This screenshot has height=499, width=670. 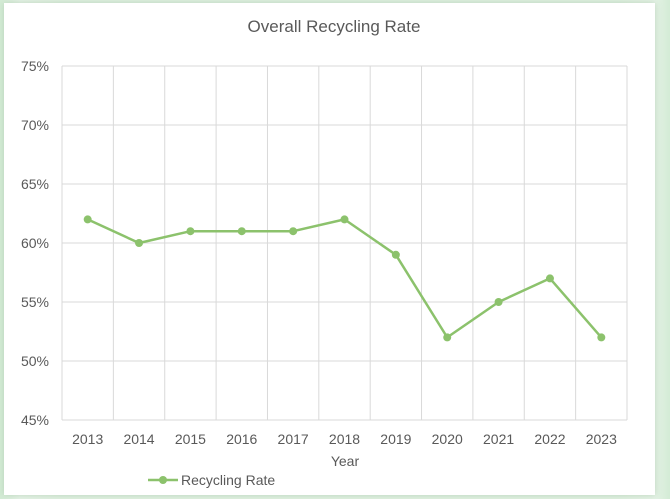 I want to click on y-axis-ticks: 75% 70% 65% 60% 55% 50% 45%, so click(x=35, y=243).